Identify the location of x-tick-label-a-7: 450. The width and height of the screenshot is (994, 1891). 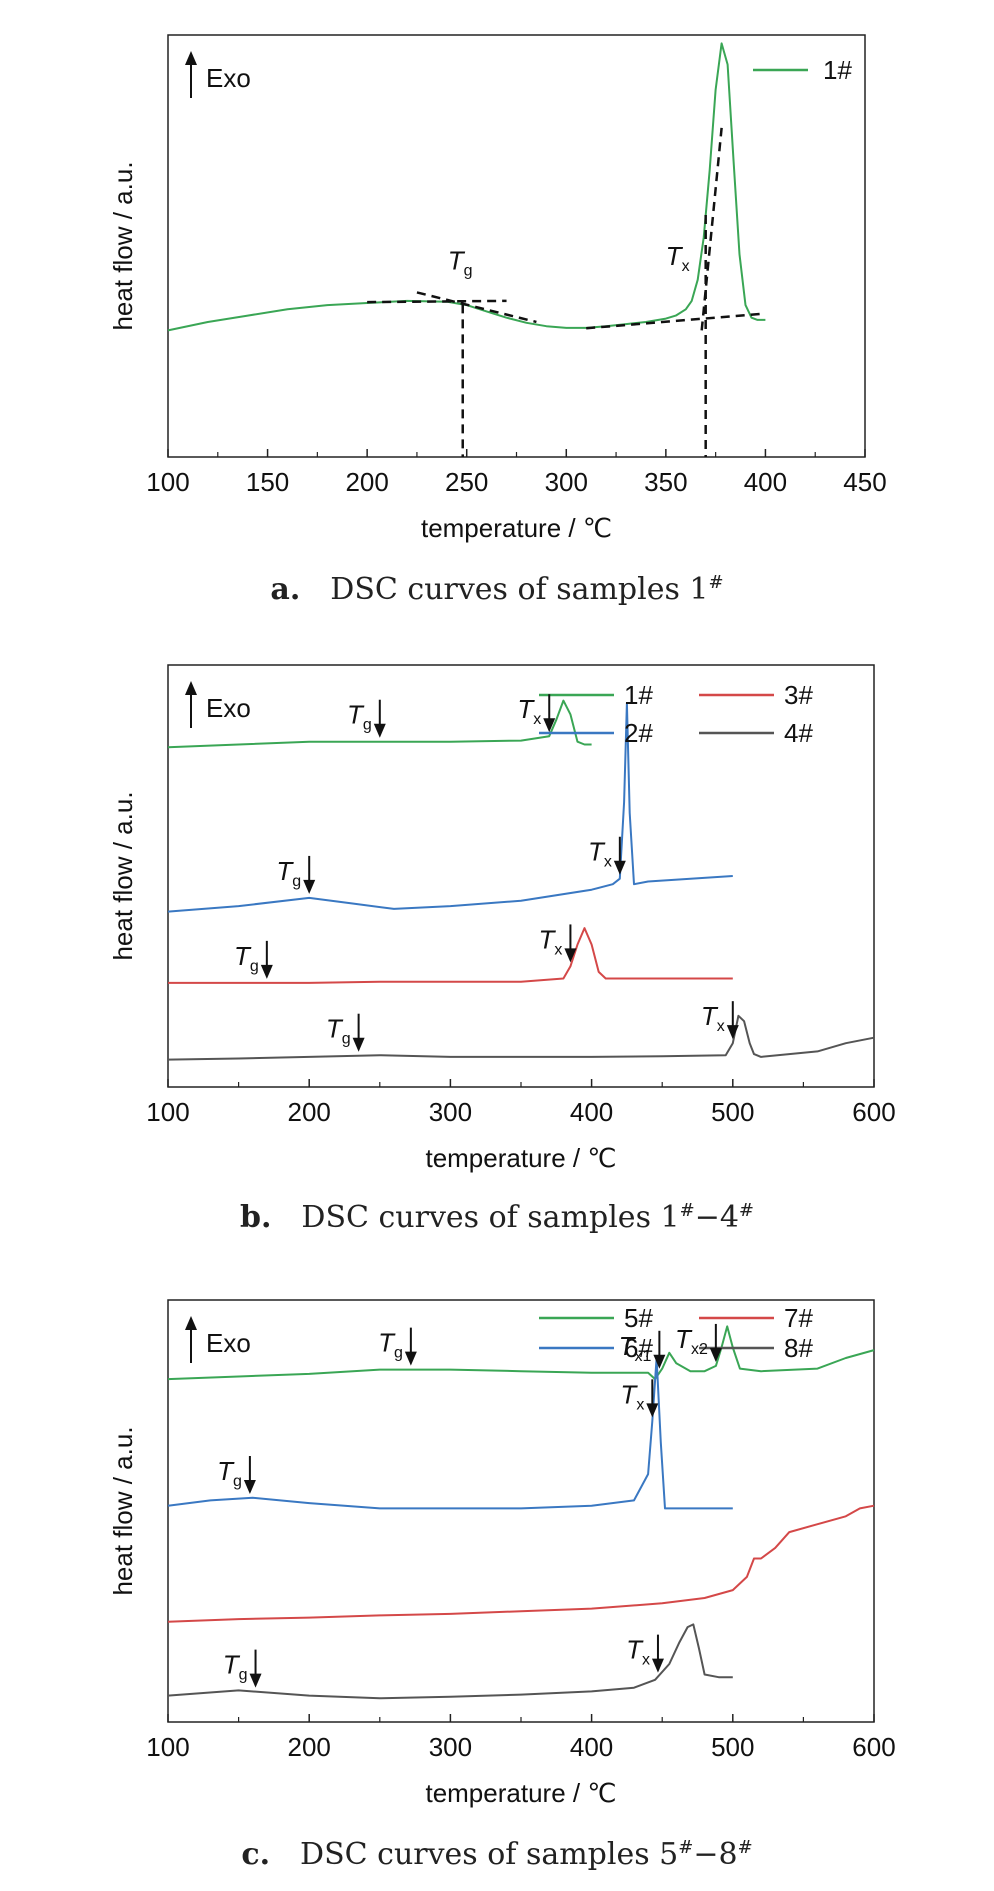
(864, 482).